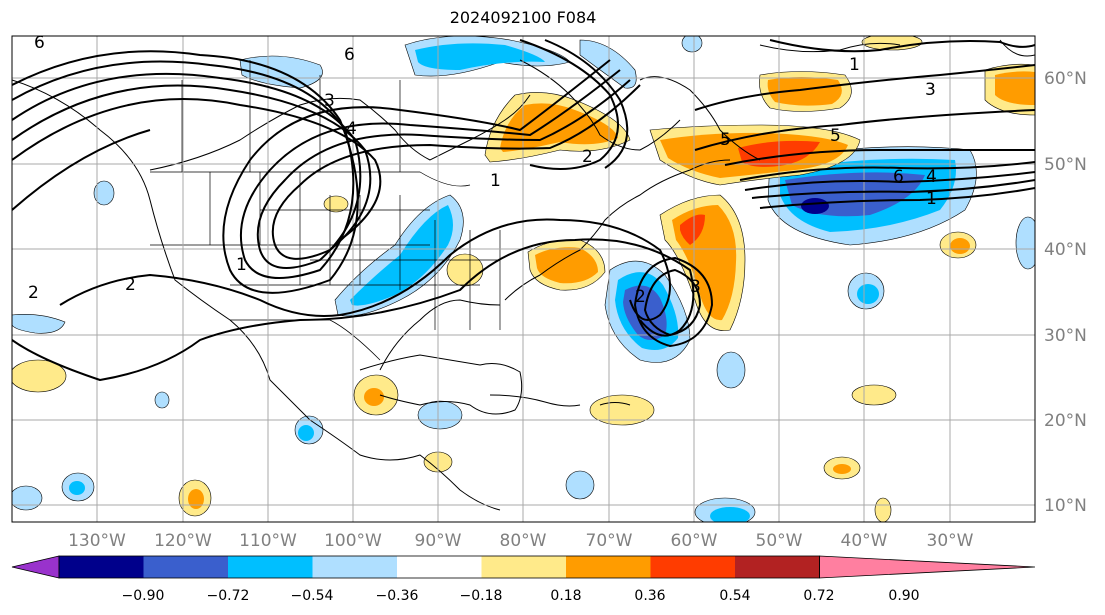  What do you see at coordinates (1025, 243) in the screenshot?
I see `neg-region-east-edge` at bounding box center [1025, 243].